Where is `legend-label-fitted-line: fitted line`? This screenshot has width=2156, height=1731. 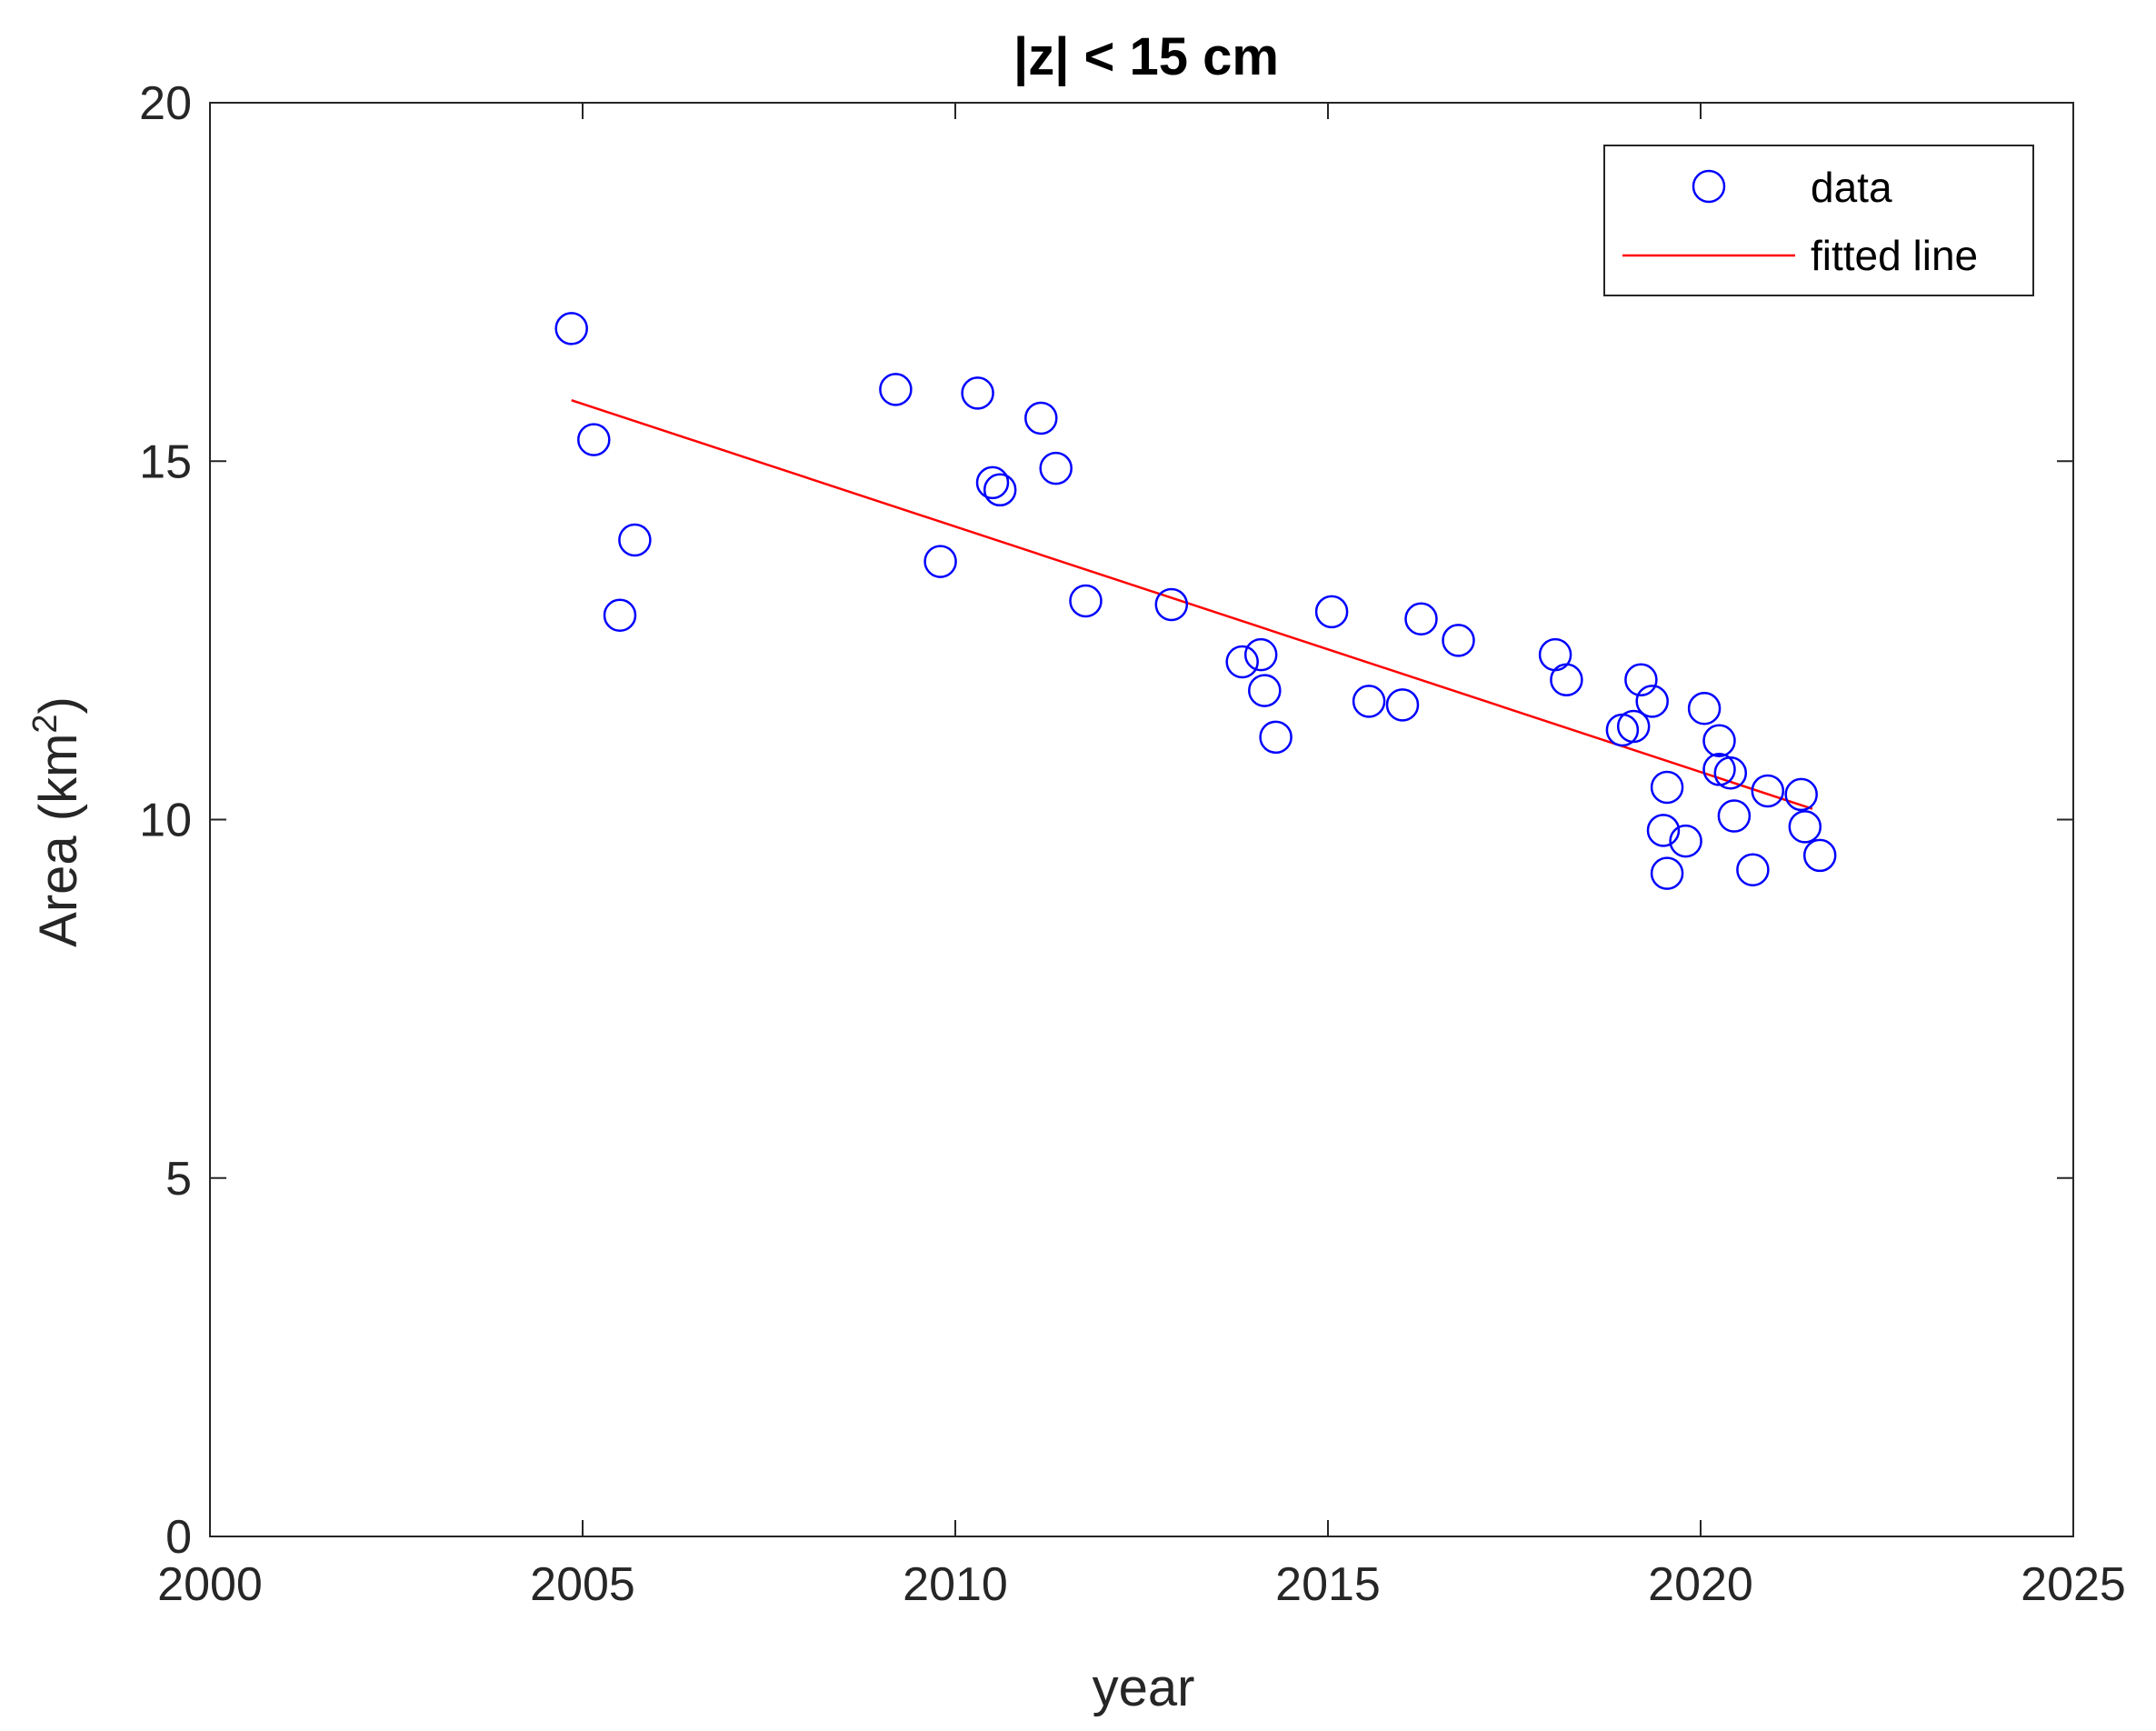
legend-label-fitted-line: fitted line is located at coordinates (1894, 255).